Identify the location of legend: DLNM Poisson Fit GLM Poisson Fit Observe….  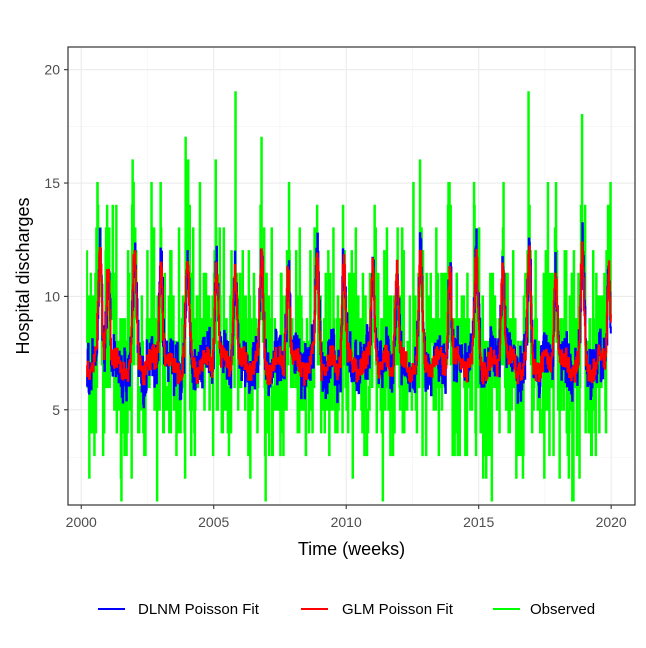
(346, 609).